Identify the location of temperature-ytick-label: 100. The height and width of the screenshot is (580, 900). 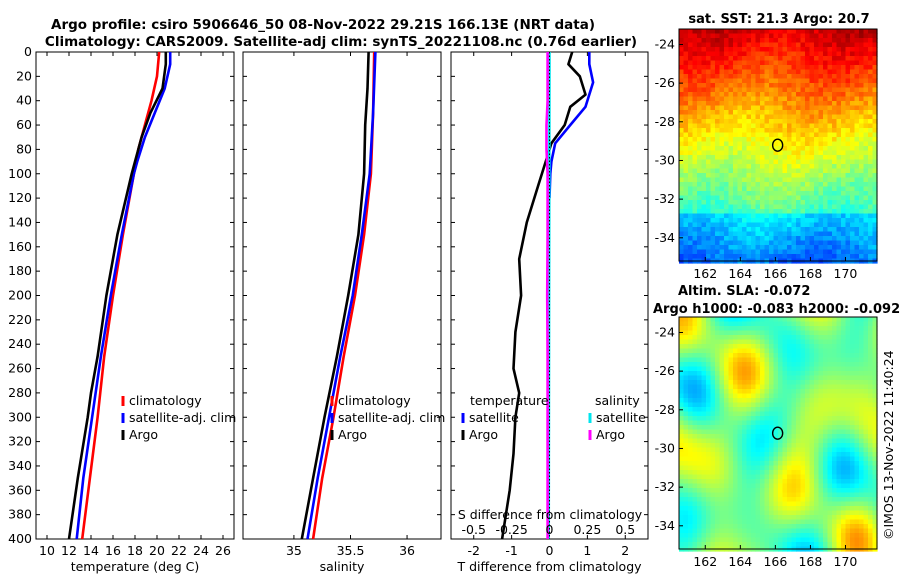
(20, 173).